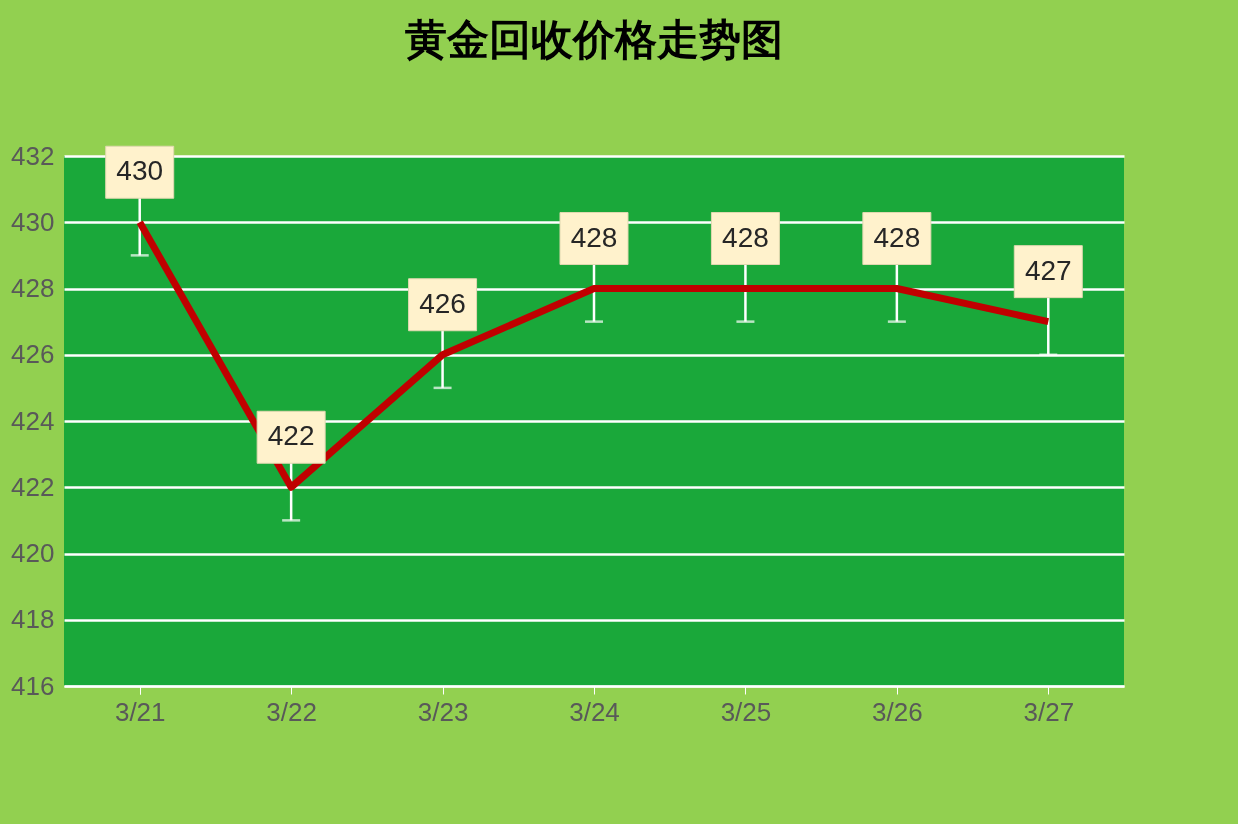 This screenshot has height=824, width=1238. I want to click on data-label: 422, so click(291, 436).